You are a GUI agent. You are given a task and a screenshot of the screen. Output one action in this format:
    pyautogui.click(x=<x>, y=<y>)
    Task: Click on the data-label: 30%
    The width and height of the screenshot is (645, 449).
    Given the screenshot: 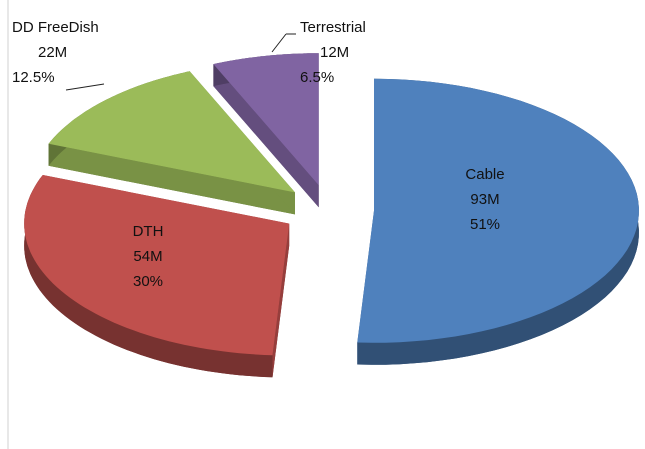 What is the action you would take?
    pyautogui.click(x=148, y=281)
    